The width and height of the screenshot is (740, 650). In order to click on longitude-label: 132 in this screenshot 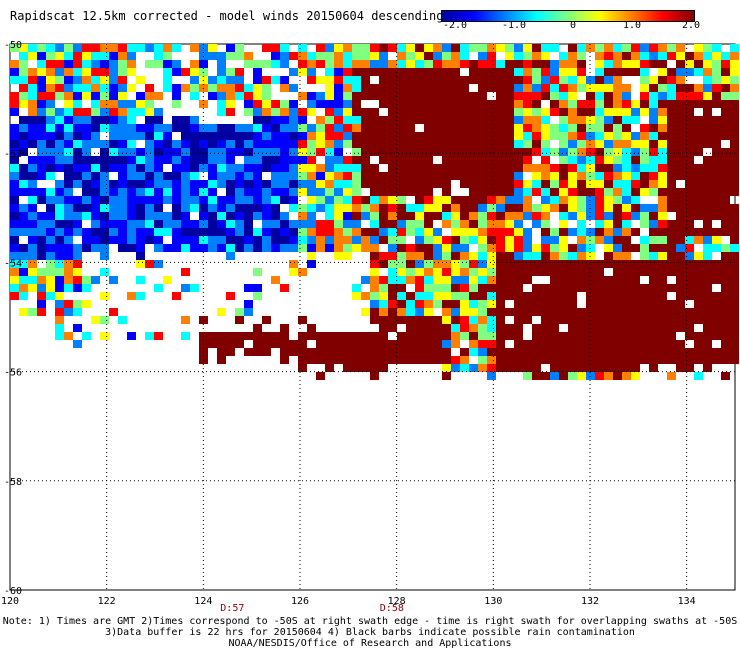, I will do `click(590, 601)`.